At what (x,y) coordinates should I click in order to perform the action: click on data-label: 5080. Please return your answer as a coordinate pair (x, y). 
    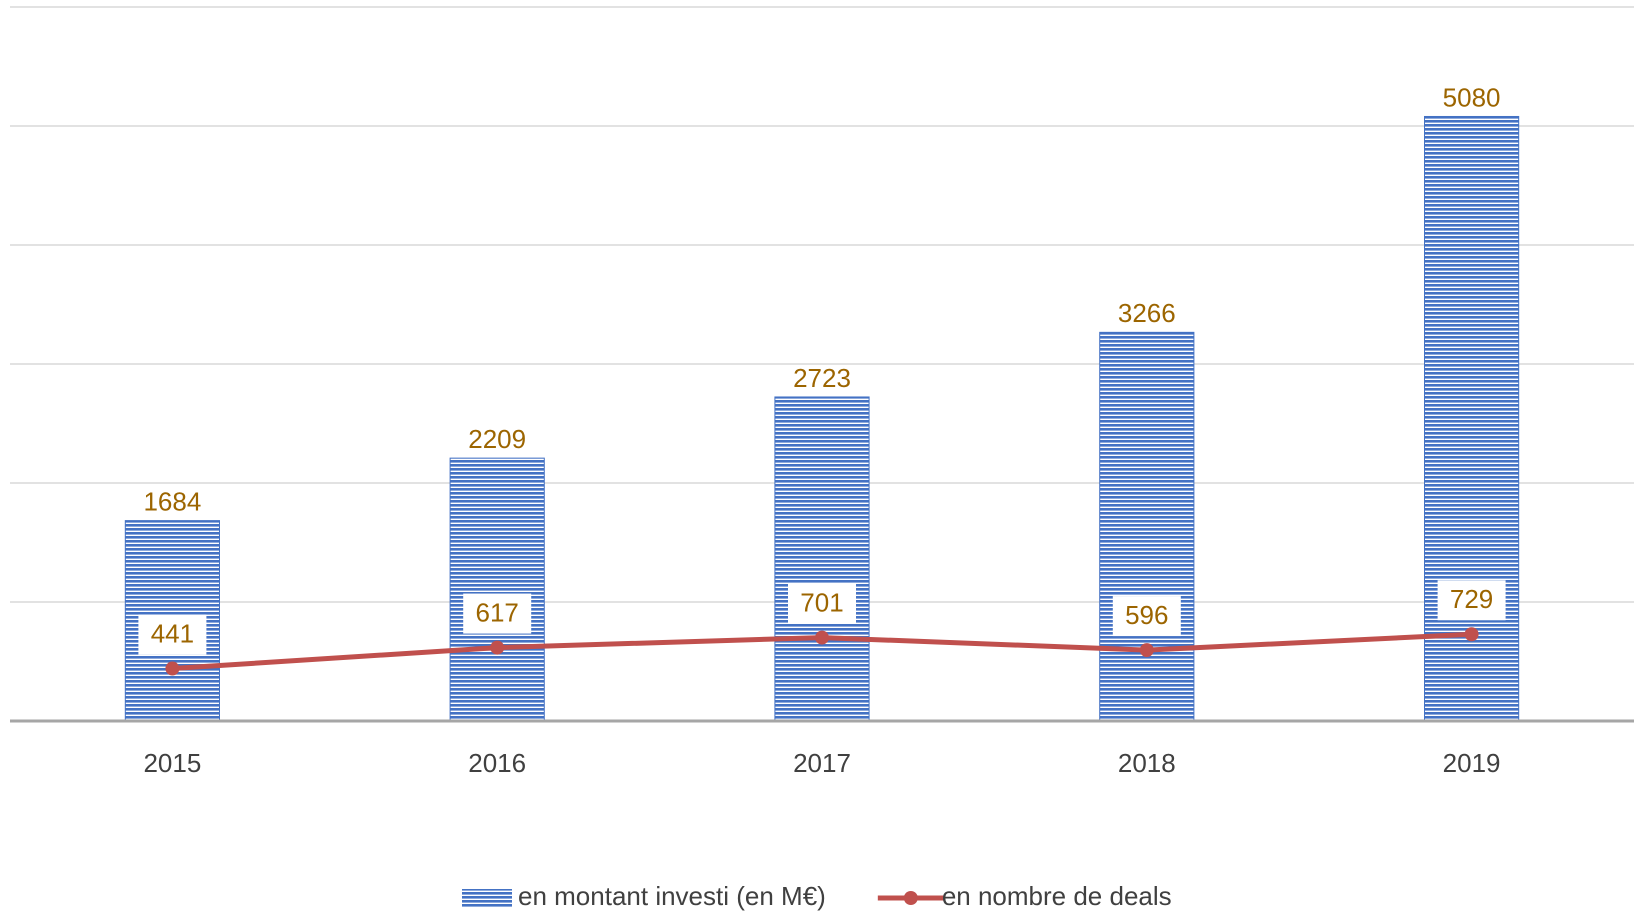
    Looking at the image, I should click on (1472, 97).